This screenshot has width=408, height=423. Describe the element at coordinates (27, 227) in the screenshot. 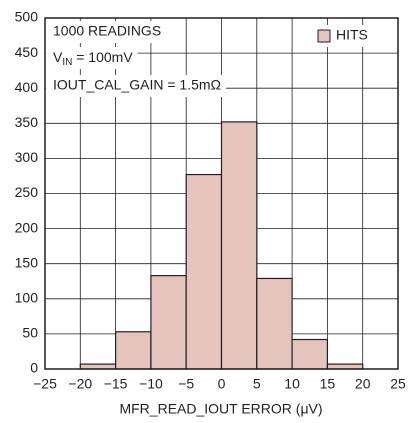

I see `y-tick-label: 200` at that location.